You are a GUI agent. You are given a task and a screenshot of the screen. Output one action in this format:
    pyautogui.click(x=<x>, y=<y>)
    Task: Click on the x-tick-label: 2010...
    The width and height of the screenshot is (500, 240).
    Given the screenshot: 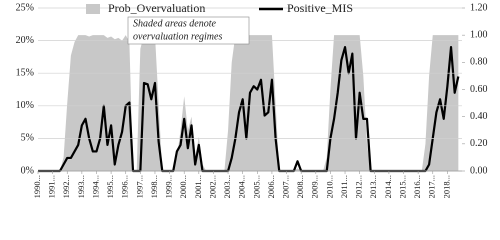 What is the action you would take?
    pyautogui.click(x=329, y=186)
    